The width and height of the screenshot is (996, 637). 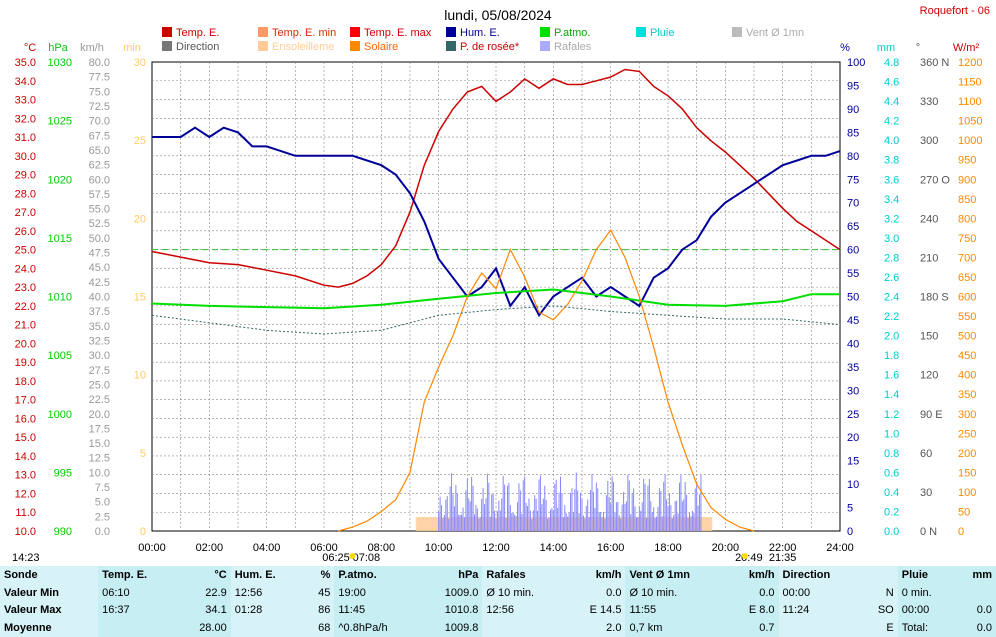 I want to click on kmh-axis-tick: 67.5, so click(x=99, y=136).